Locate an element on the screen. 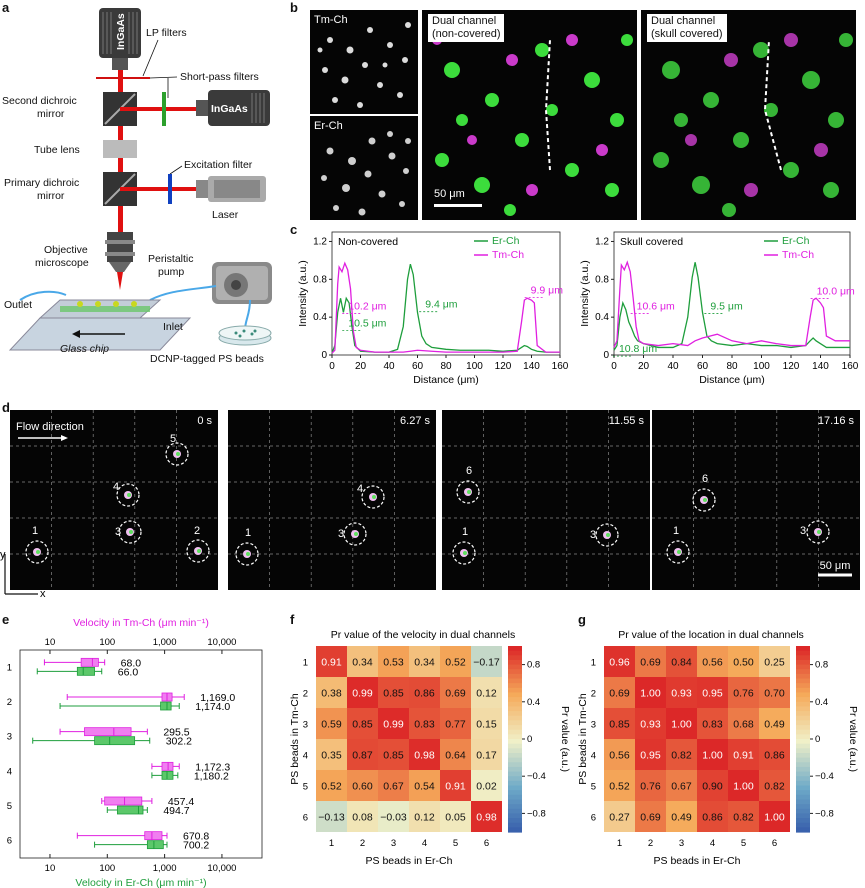 The width and height of the screenshot is (865, 888). fwhm-label: 10.2 μm is located at coordinates (367, 307).